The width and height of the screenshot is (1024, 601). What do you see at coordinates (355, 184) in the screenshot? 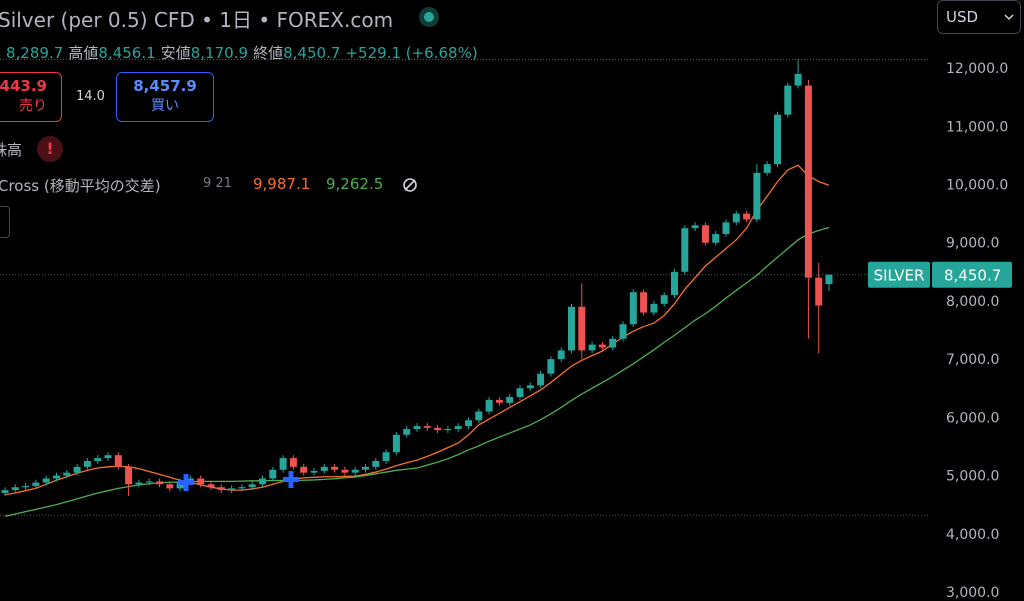
I see `slow-ma-value: 9,262.5` at bounding box center [355, 184].